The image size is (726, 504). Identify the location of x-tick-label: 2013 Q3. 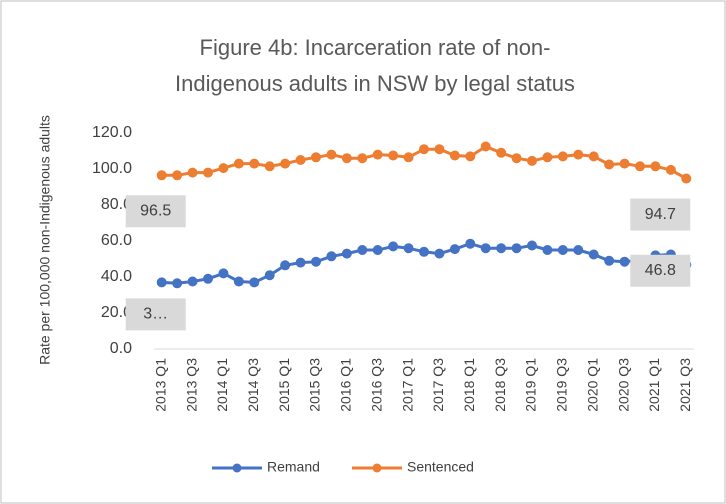
(191, 385).